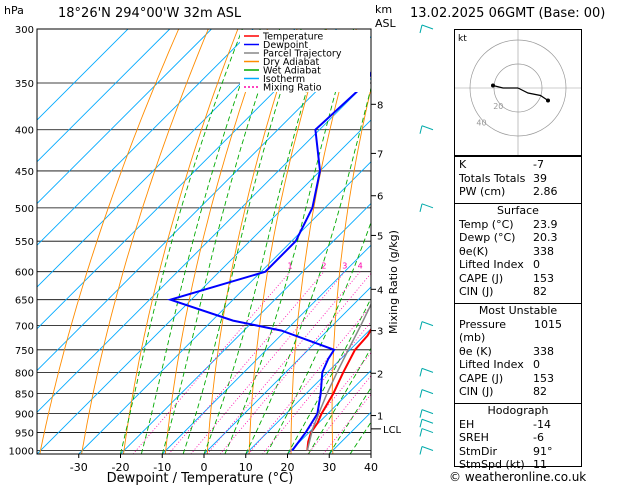  I want to click on index-label: θe(K), so click(474, 251).